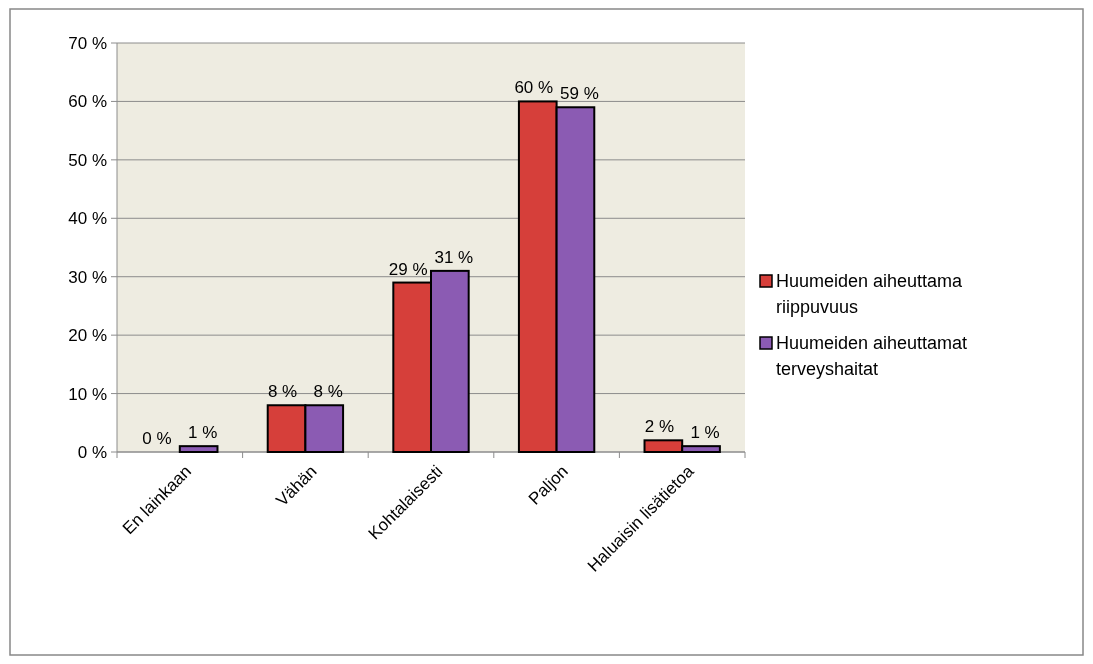  What do you see at coordinates (87, 394) in the screenshot?
I see `y-tick-label: 10 %` at bounding box center [87, 394].